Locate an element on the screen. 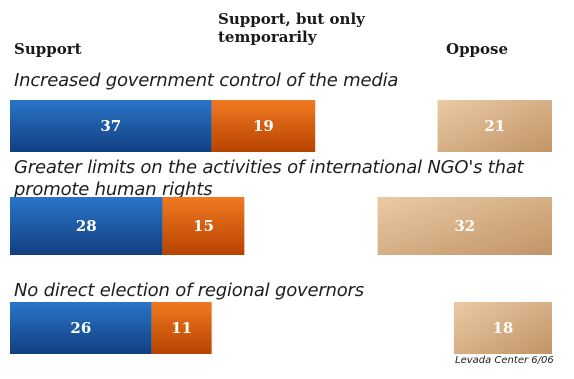 Image resolution: width=574 pixels, height=379 pixels. bar-label-temporary-1: 15 is located at coordinates (203, 226).